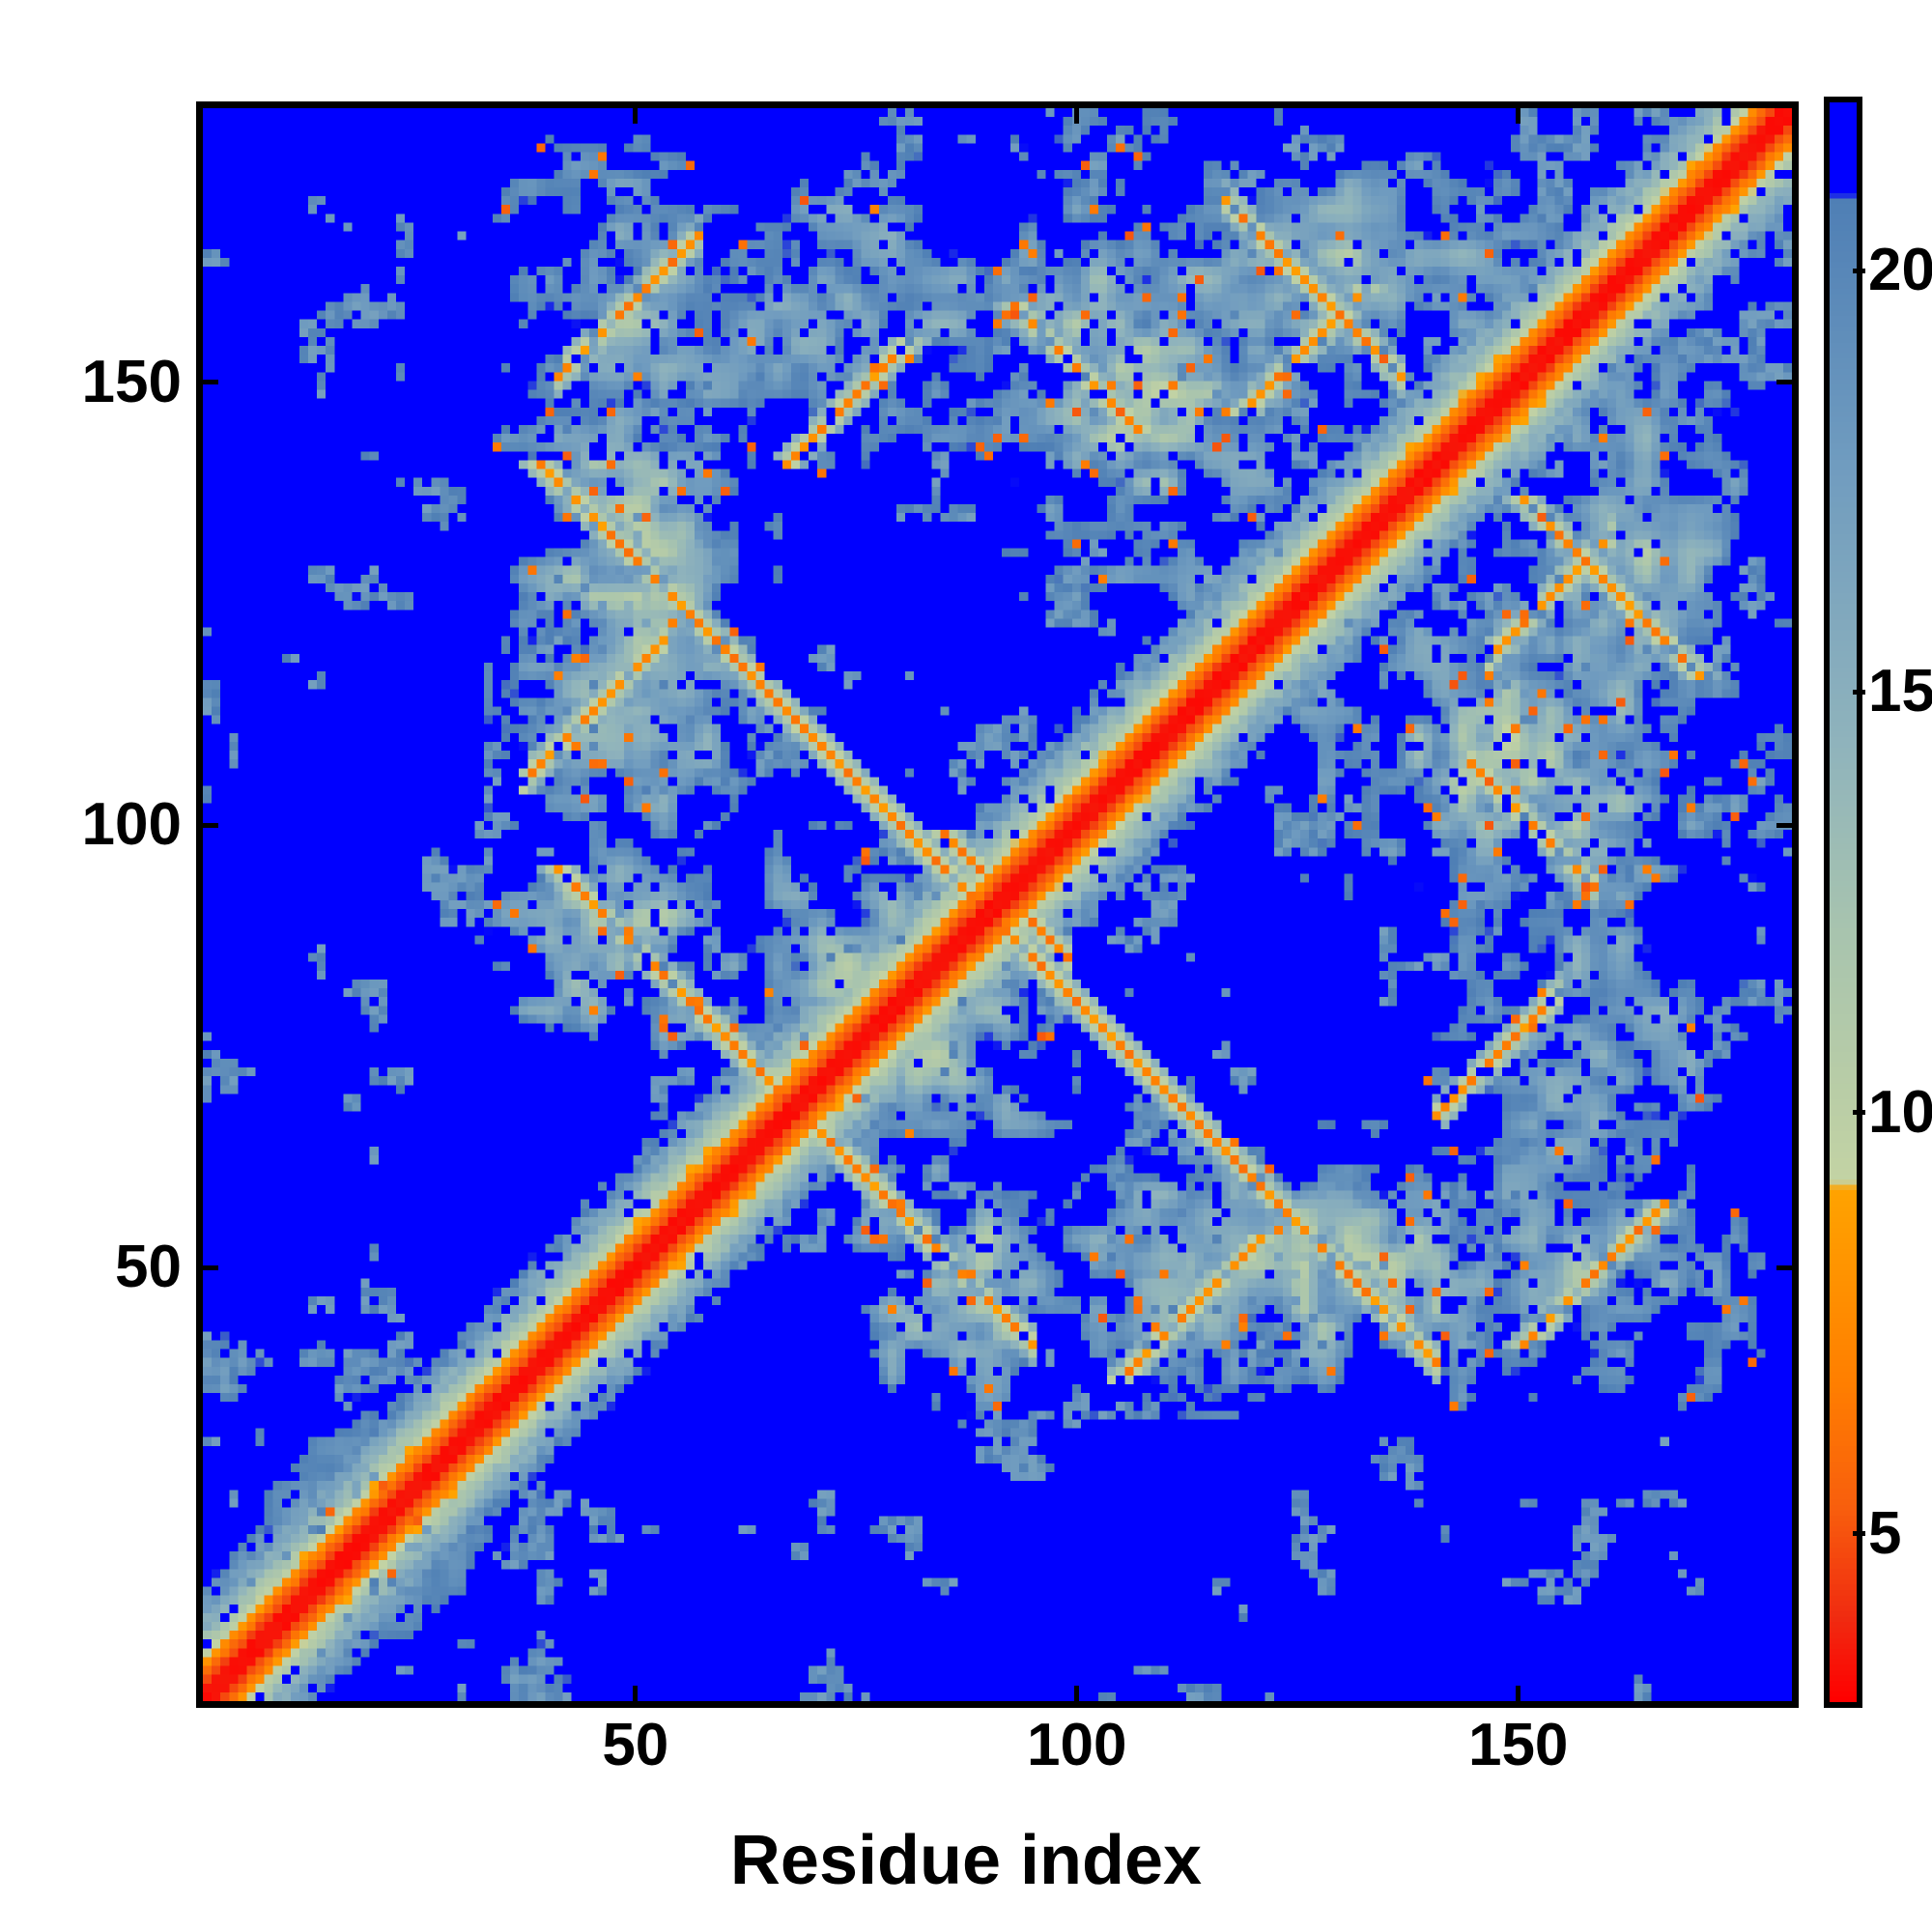  What do you see at coordinates (1900, 1112) in the screenshot?
I see `colorbar-tick-label: 10` at bounding box center [1900, 1112].